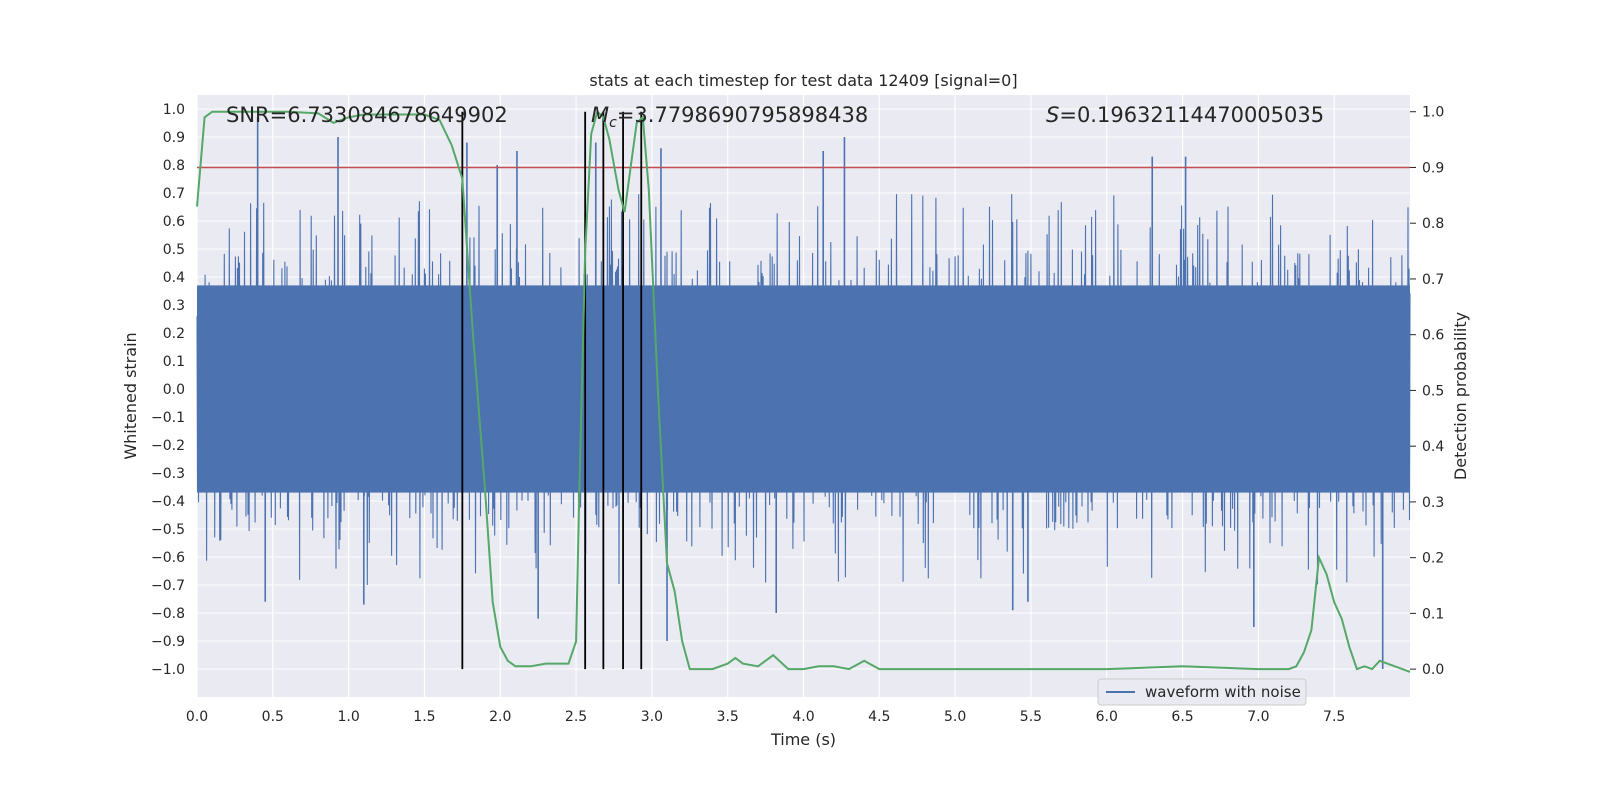 This screenshot has width=1600, height=800. What do you see at coordinates (197, 717) in the screenshot?
I see `x-tick-label: 0.0` at bounding box center [197, 717].